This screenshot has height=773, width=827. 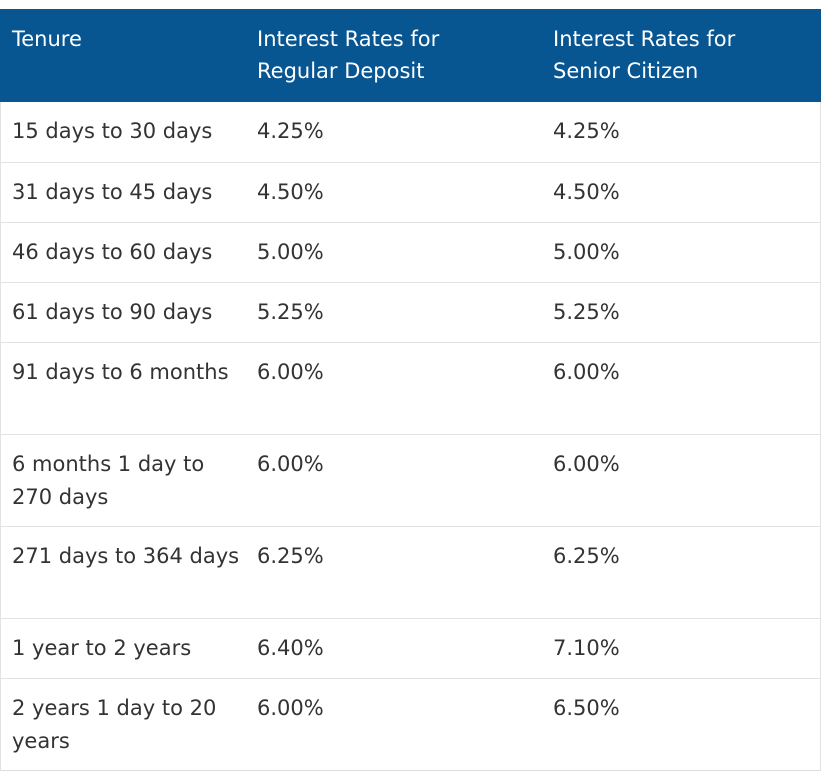 What do you see at coordinates (290, 647) in the screenshot?
I see `regular-rate-cell: 6.40%` at bounding box center [290, 647].